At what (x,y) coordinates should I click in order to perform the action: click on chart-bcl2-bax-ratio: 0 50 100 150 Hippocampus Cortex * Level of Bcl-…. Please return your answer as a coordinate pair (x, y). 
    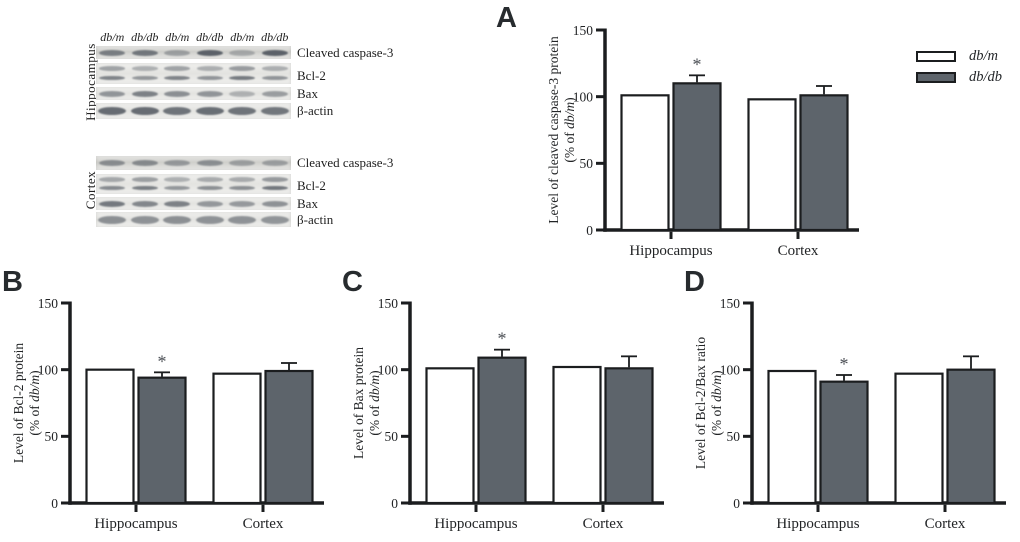
    Looking at the image, I should click on (851, 411).